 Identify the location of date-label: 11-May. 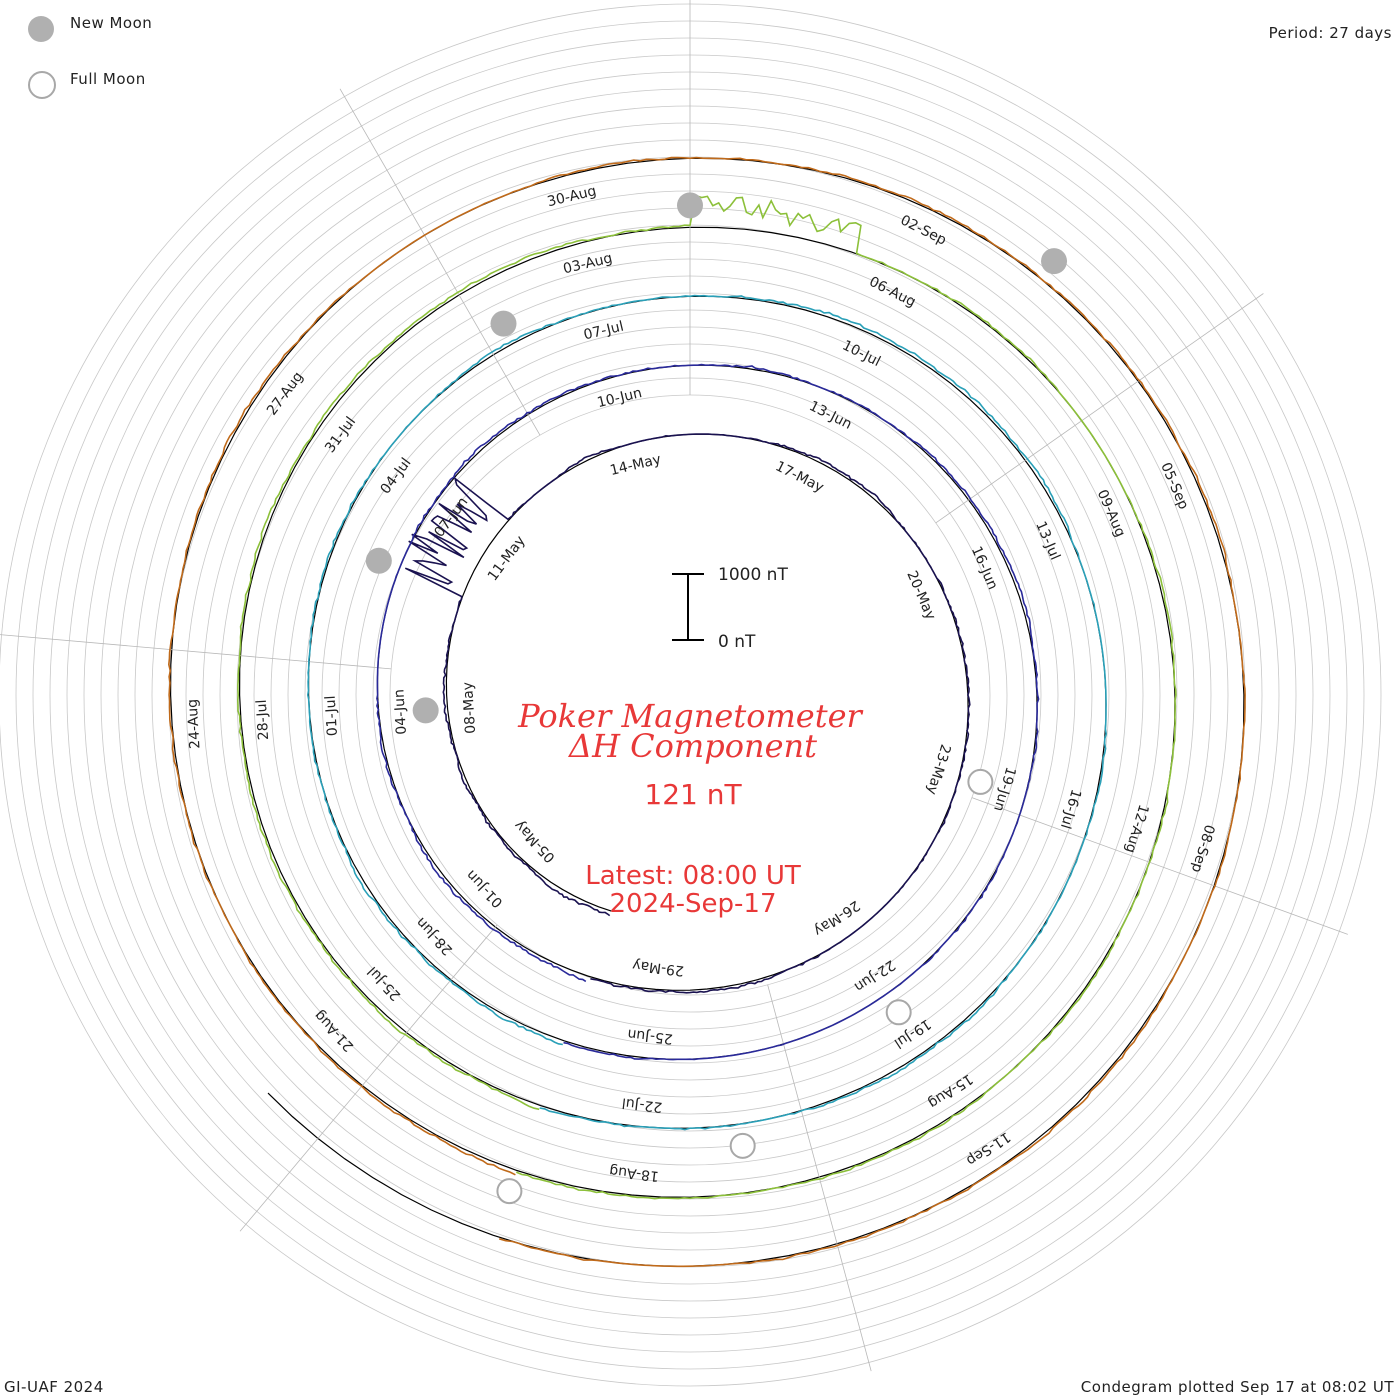
(507, 558).